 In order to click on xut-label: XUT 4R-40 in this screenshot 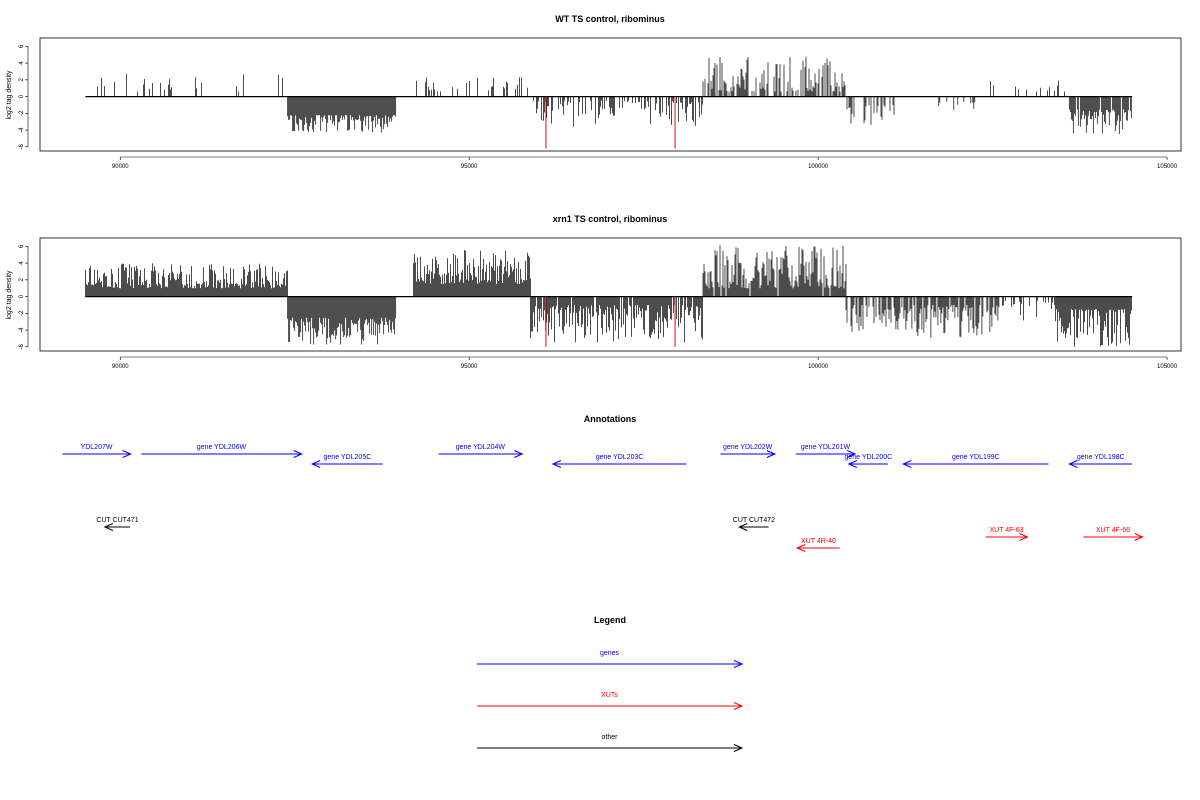, I will do `click(818, 541)`.